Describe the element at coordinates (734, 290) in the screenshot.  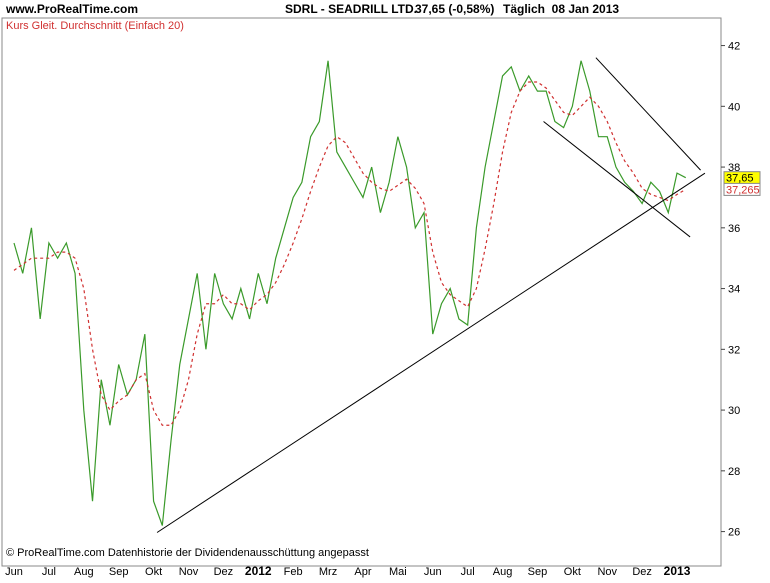
I see `y-tick-label: 34` at that location.